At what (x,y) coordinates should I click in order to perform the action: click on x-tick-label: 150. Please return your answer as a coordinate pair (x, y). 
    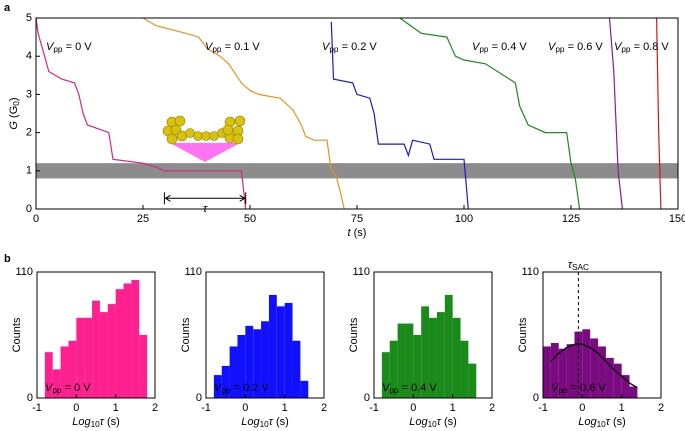
    Looking at the image, I should click on (677, 219).